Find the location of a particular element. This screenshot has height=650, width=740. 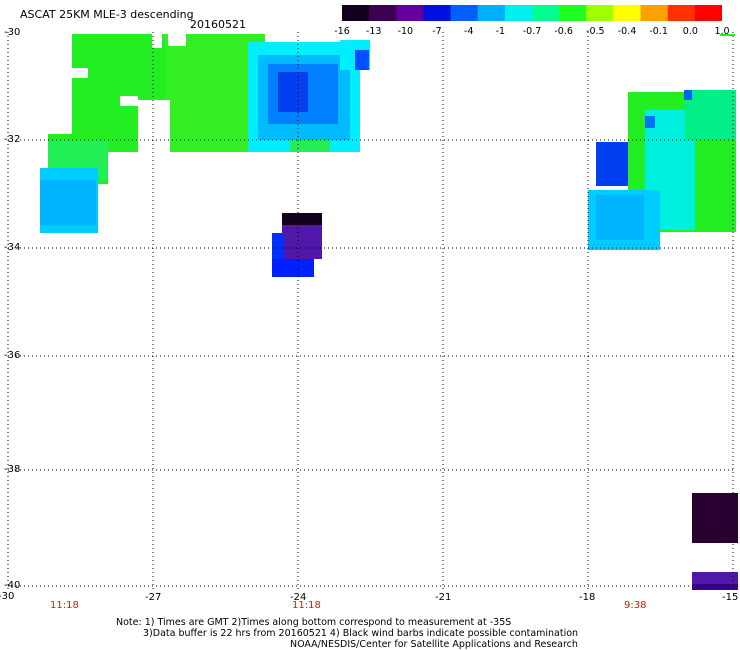

colorbar is located at coordinates (532, 13).